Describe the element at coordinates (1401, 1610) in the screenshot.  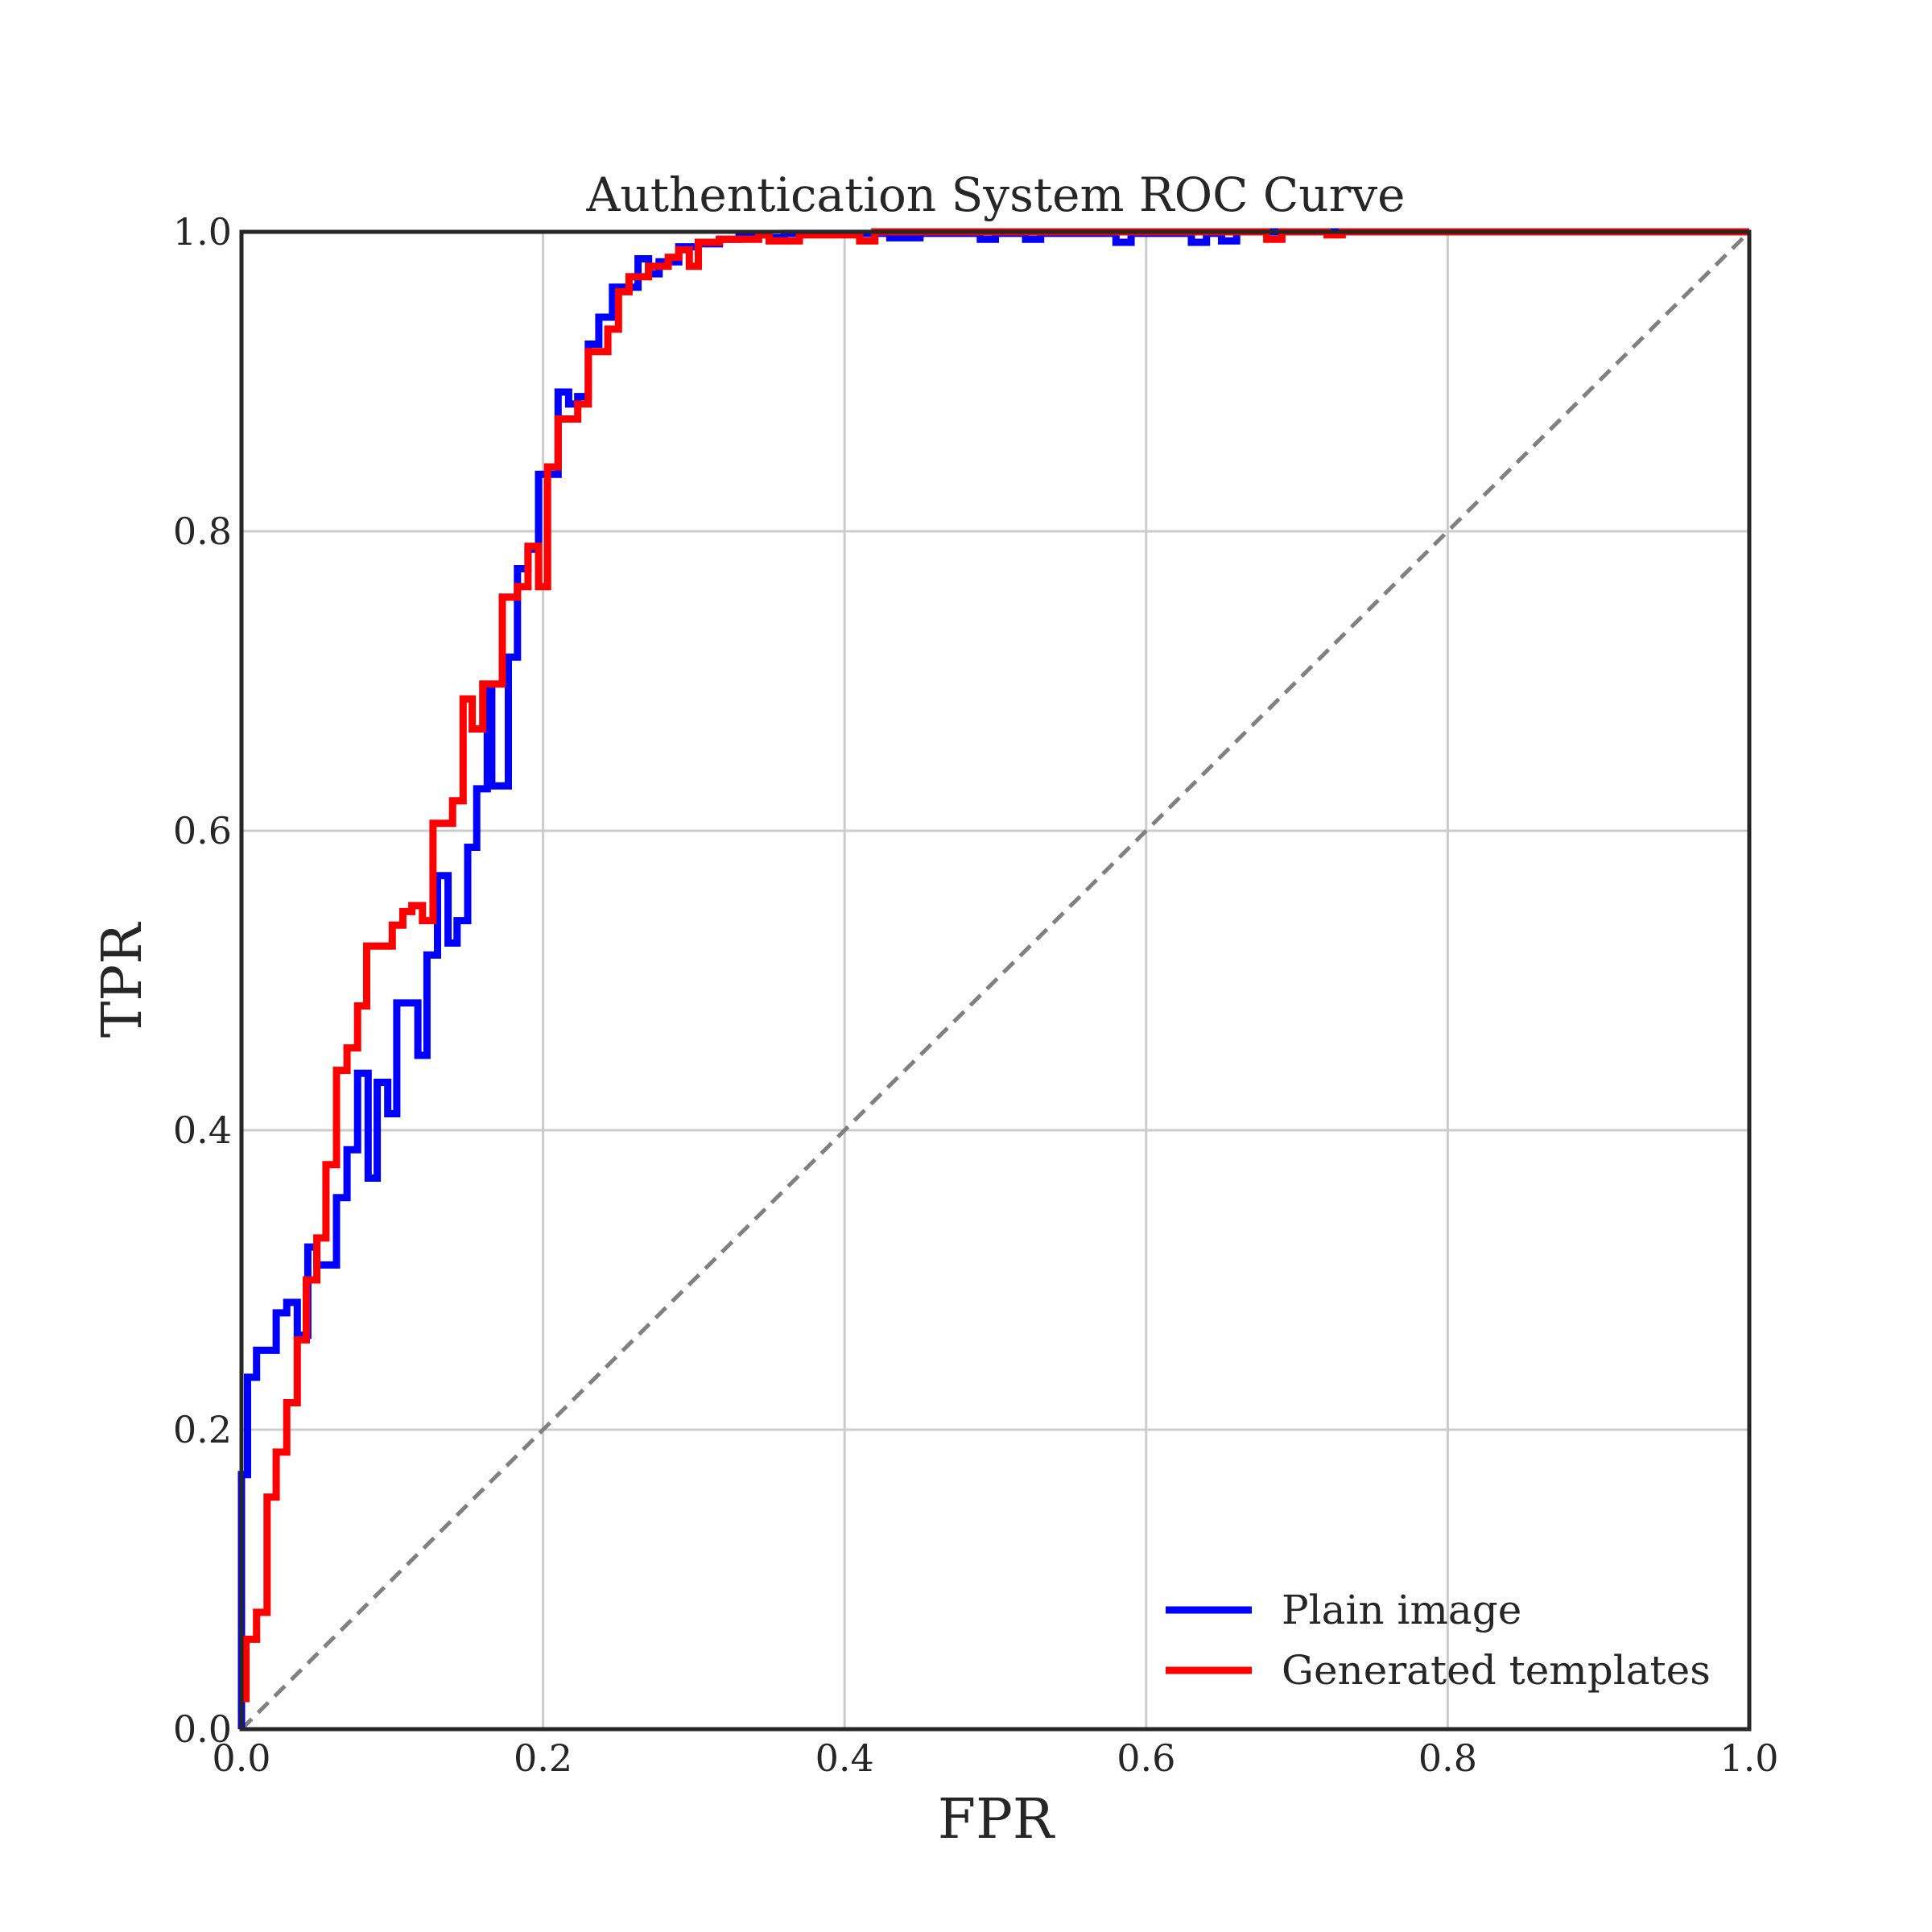
I see `legend-label-plain-image: Plain image` at that location.